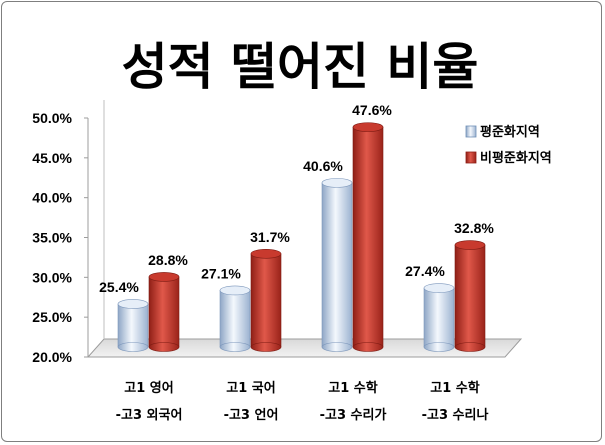 The image size is (605, 445). What do you see at coordinates (372, 110) in the screenshot?
I see `data-label: 47.6%` at bounding box center [372, 110].